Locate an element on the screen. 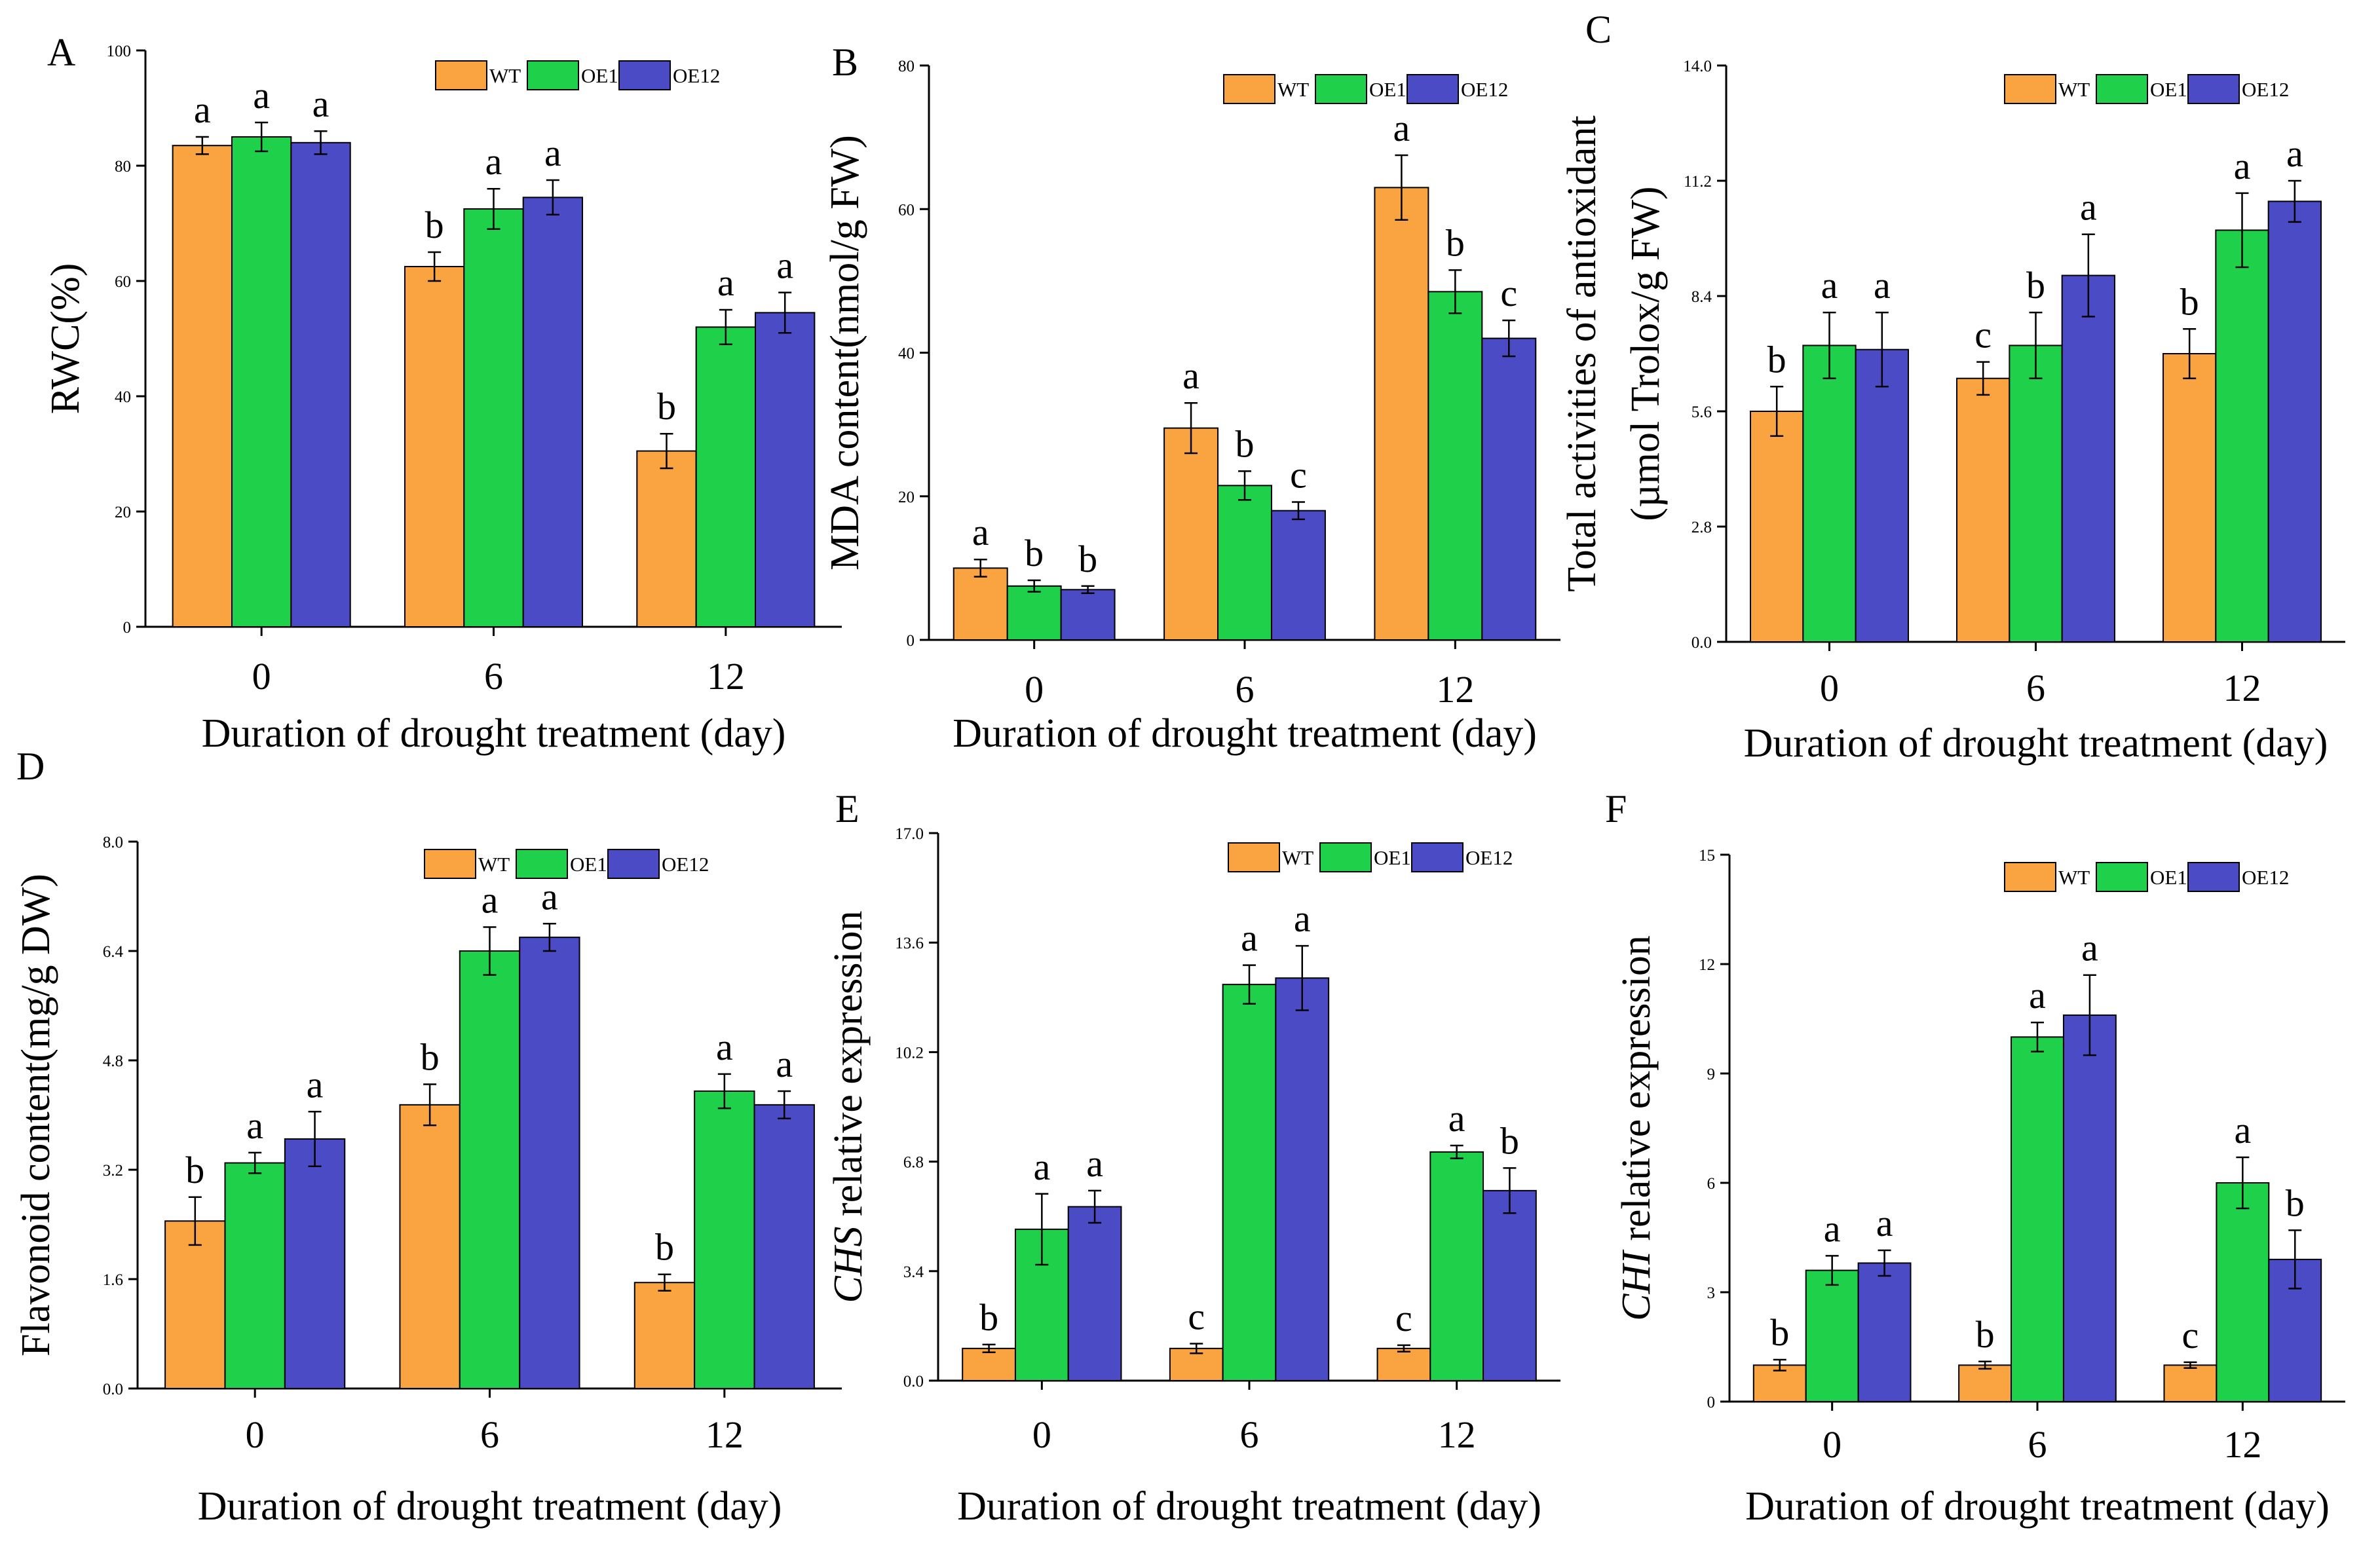 Image resolution: width=2380 pixels, height=1547 pixels. y-tick-label: 5.6 is located at coordinates (1701, 412).